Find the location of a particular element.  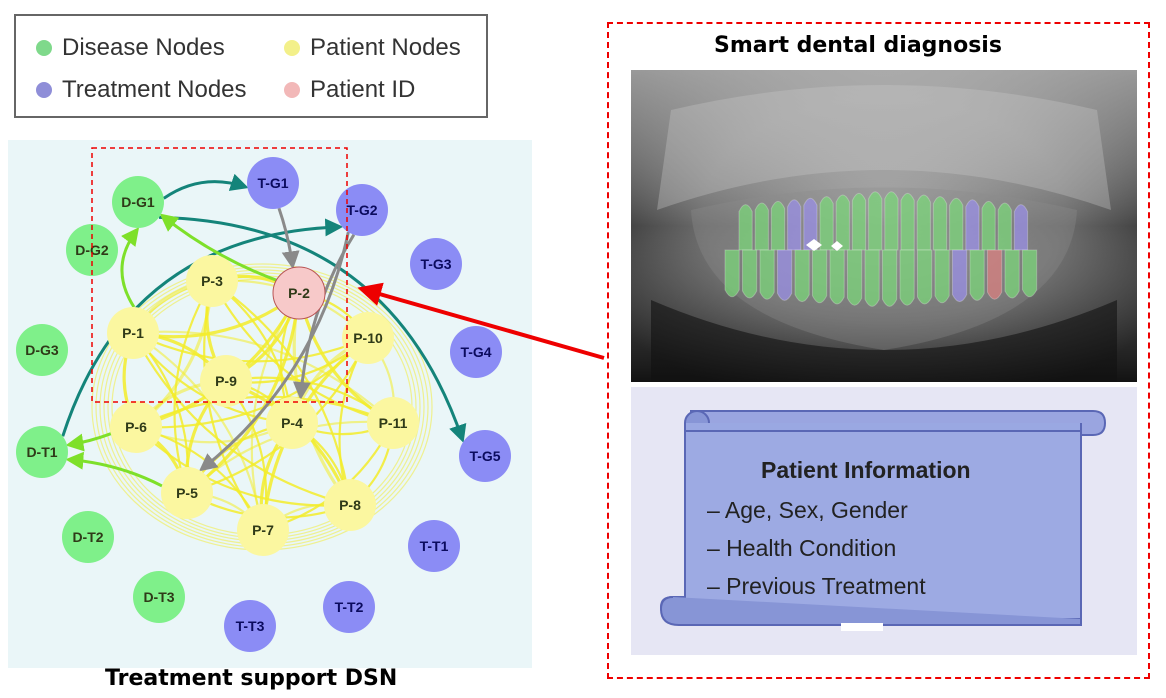

node-label: P-2 is located at coordinates (299, 293).